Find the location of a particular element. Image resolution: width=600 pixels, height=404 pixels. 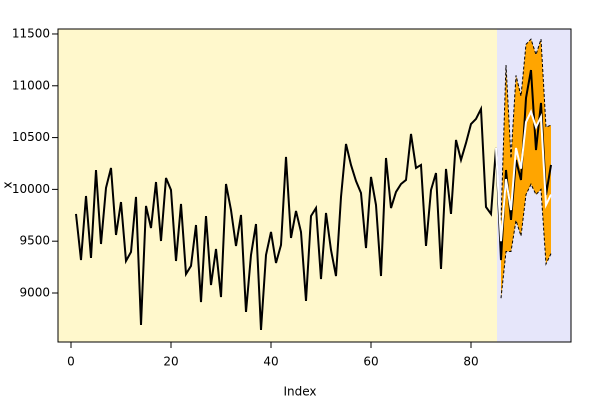

y-tick-label: 9500 is located at coordinates (34, 241).